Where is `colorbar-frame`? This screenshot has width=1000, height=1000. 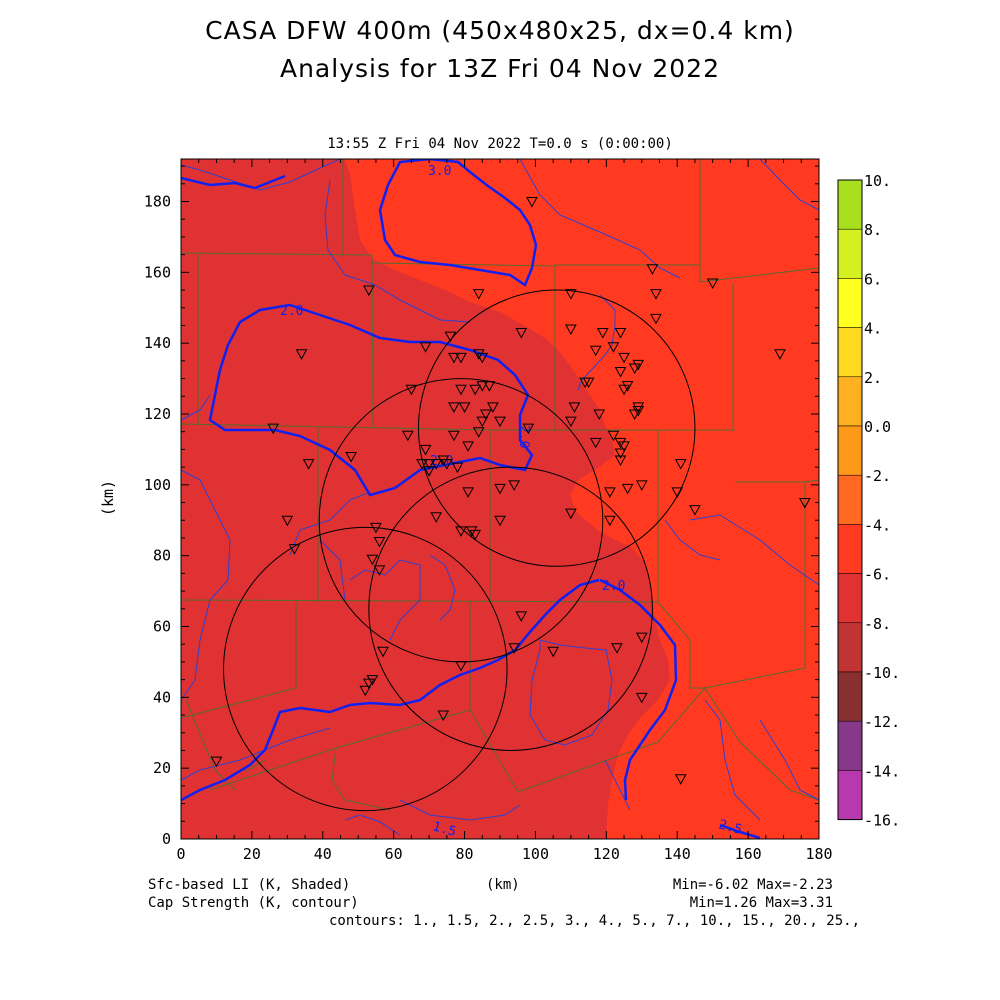
colorbar-frame is located at coordinates (850, 500).